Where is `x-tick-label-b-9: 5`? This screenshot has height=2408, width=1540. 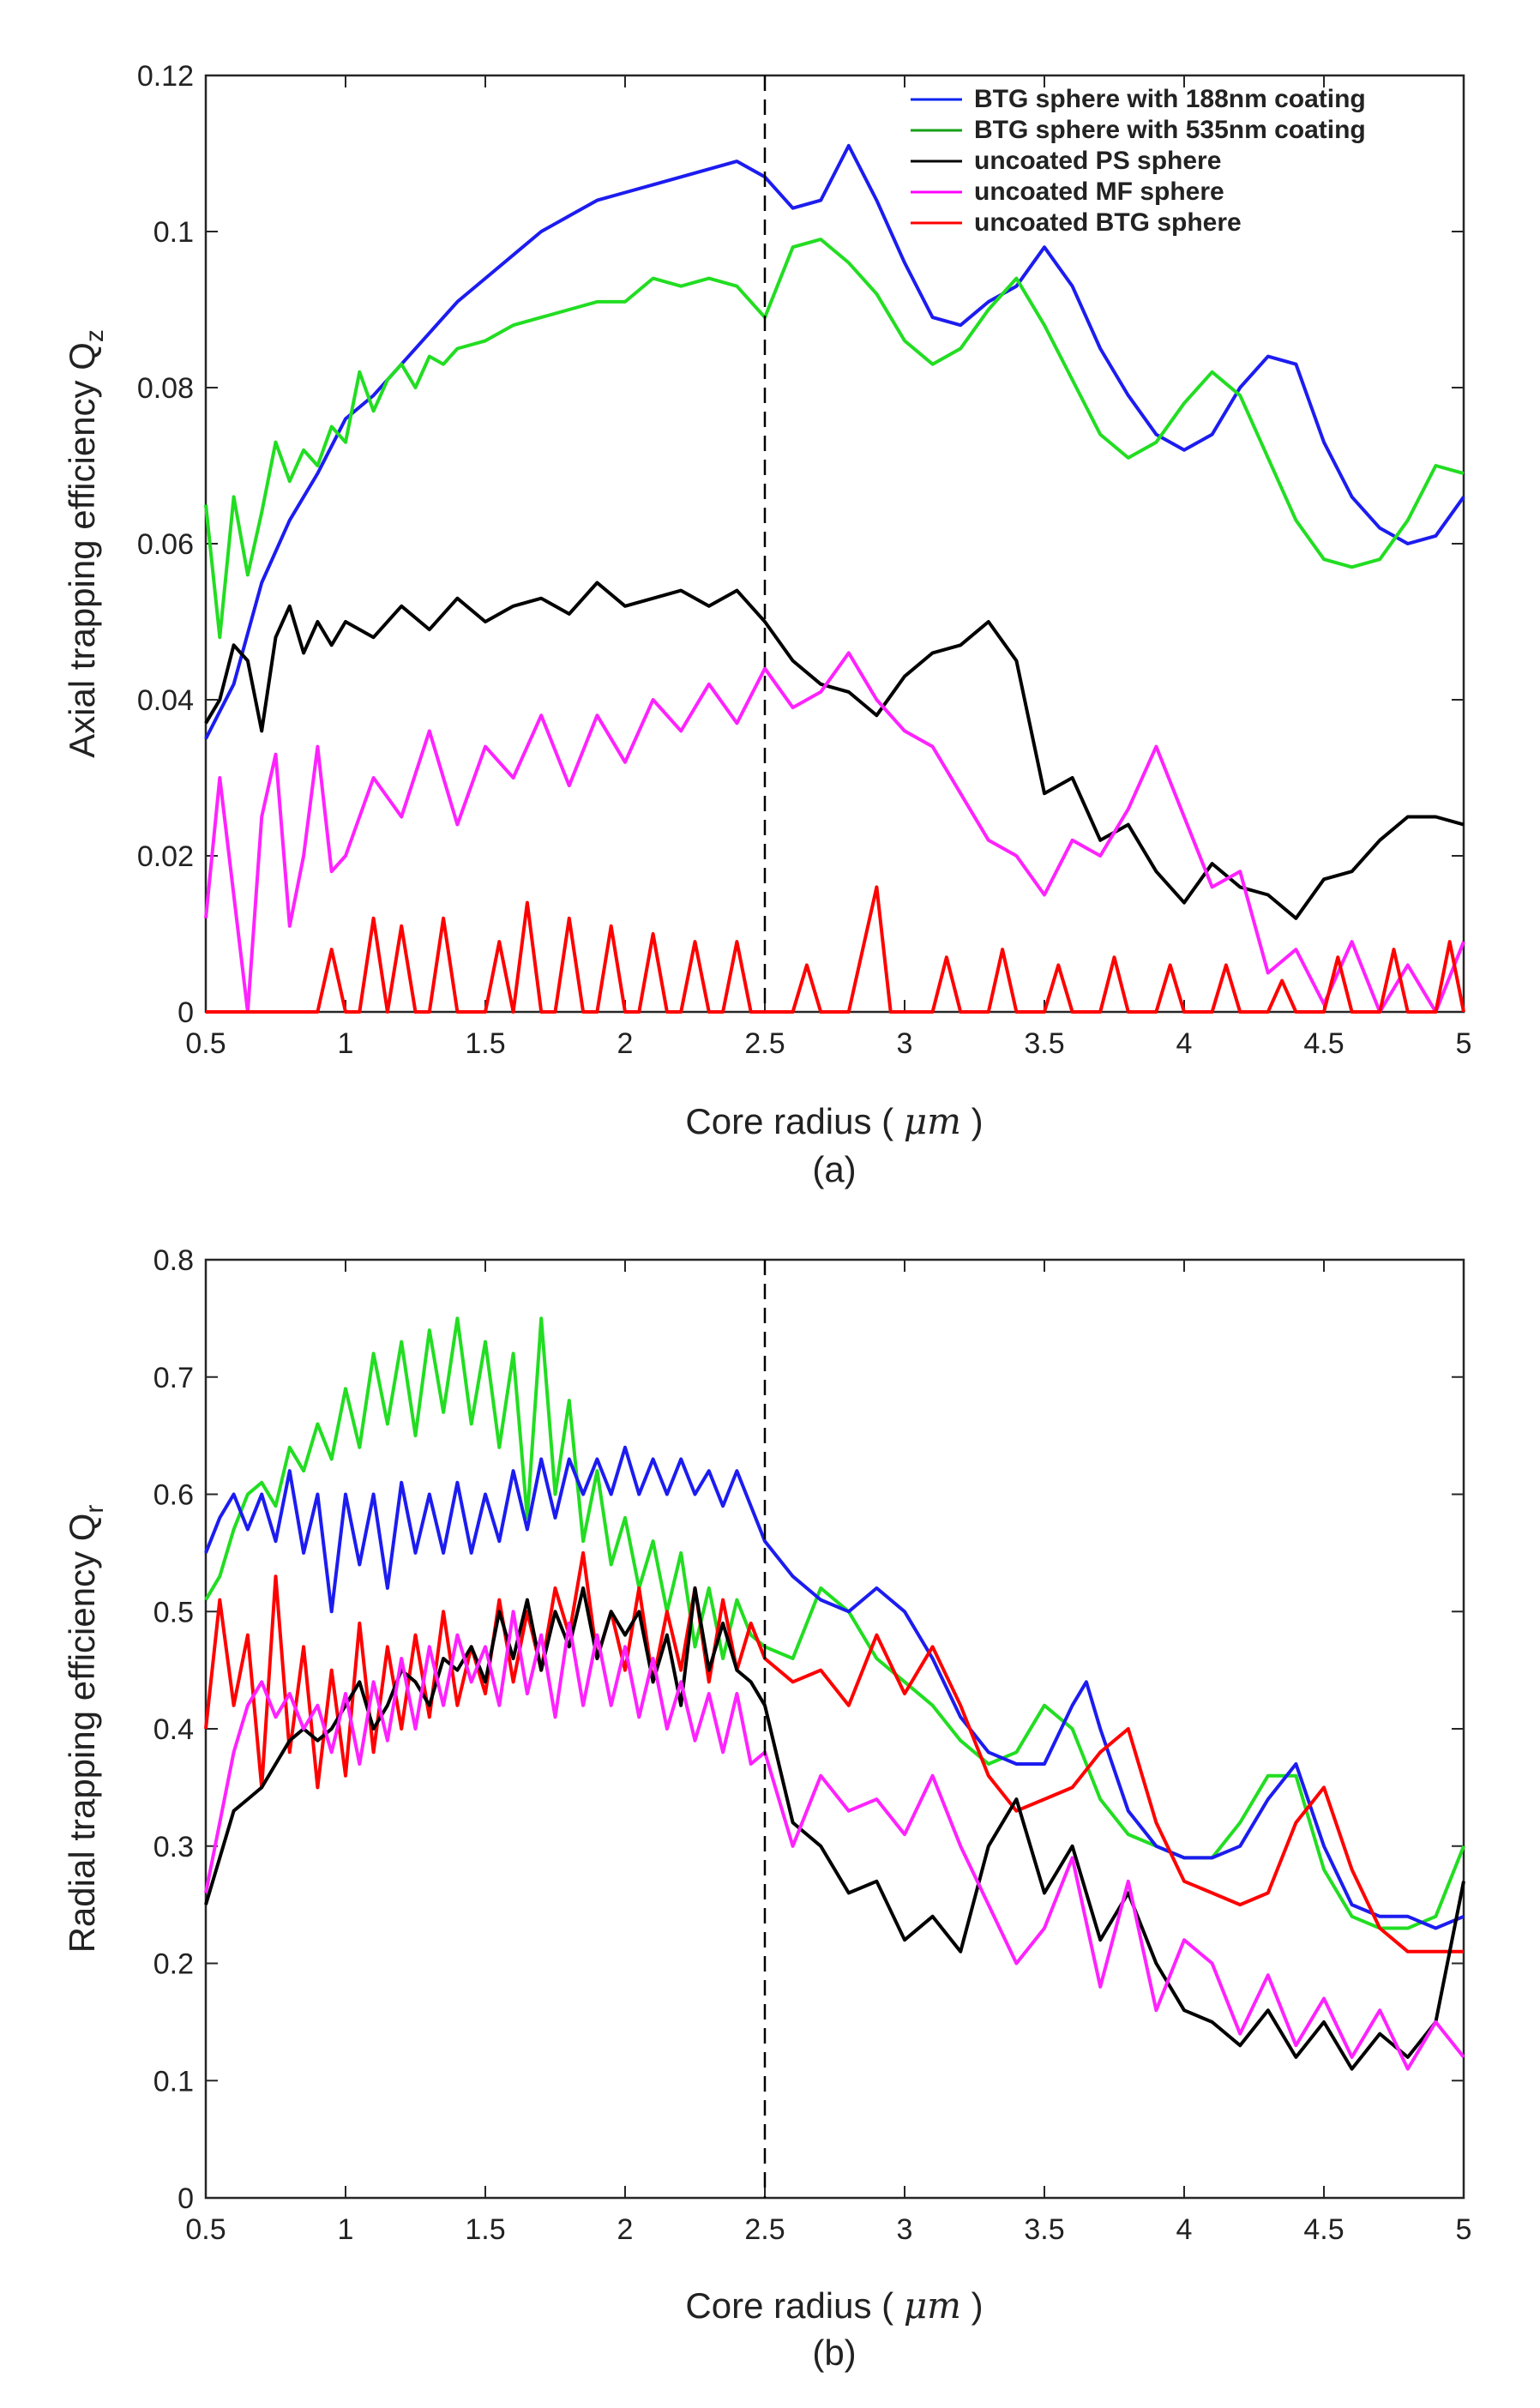 x-tick-label-b-9: 5 is located at coordinates (1464, 2229).